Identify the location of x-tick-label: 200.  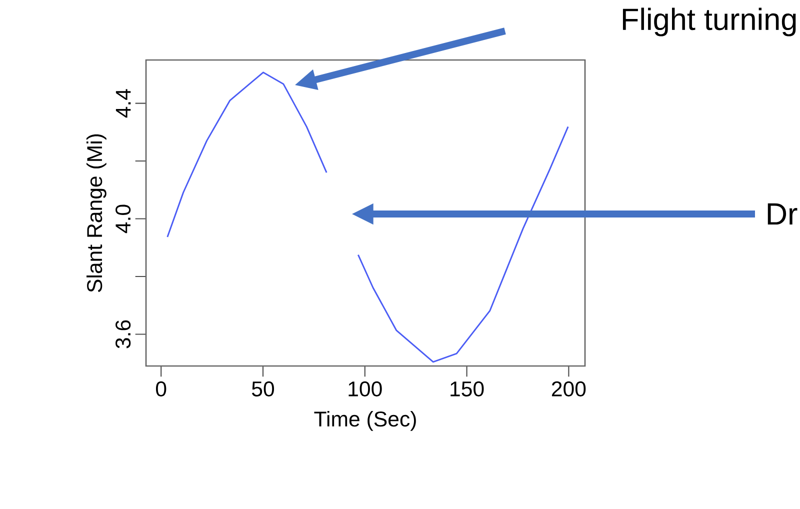
(569, 388).